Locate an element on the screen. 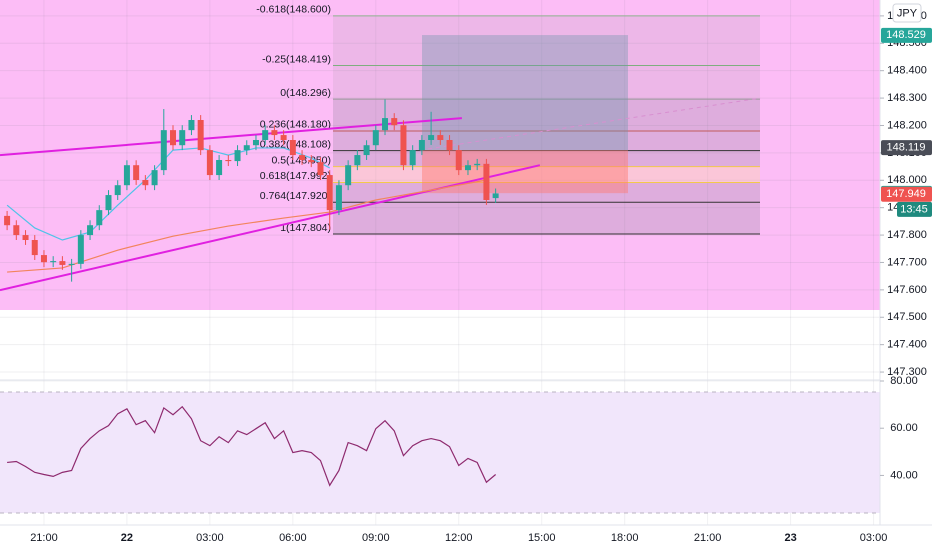 The height and width of the screenshot is (550, 932). price-label: 147.949 is located at coordinates (906, 194).